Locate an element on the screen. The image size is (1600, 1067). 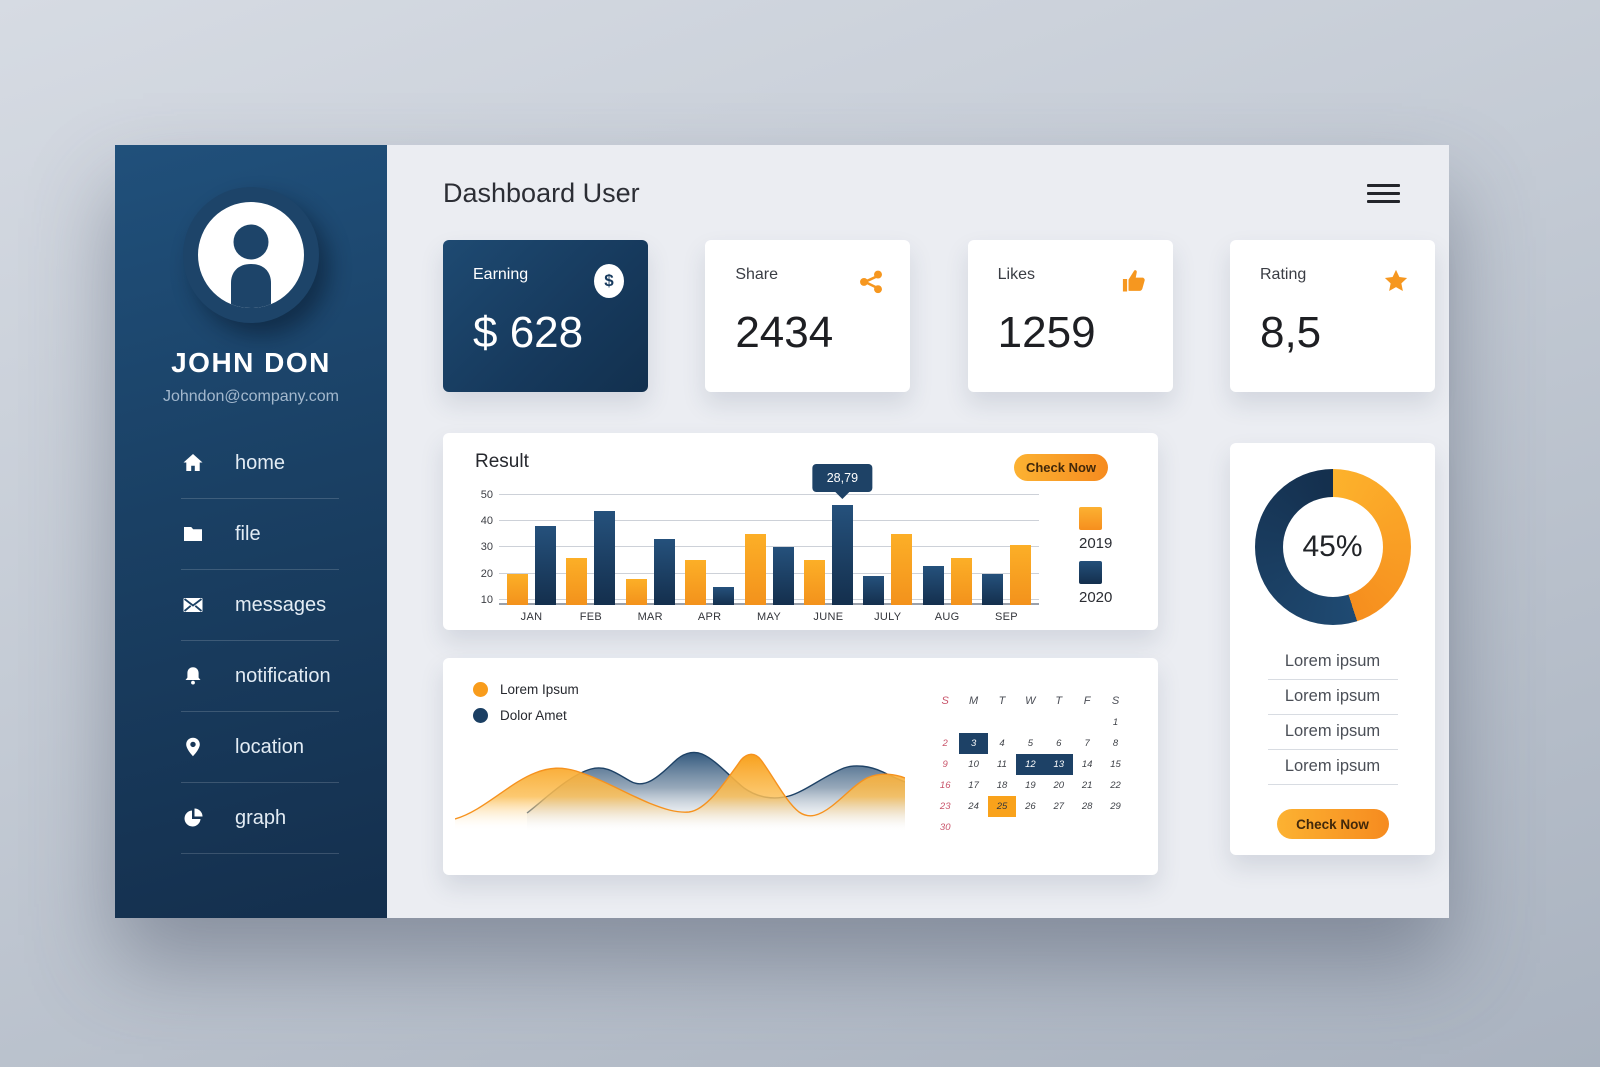
area-chart is located at coordinates (680, 791).